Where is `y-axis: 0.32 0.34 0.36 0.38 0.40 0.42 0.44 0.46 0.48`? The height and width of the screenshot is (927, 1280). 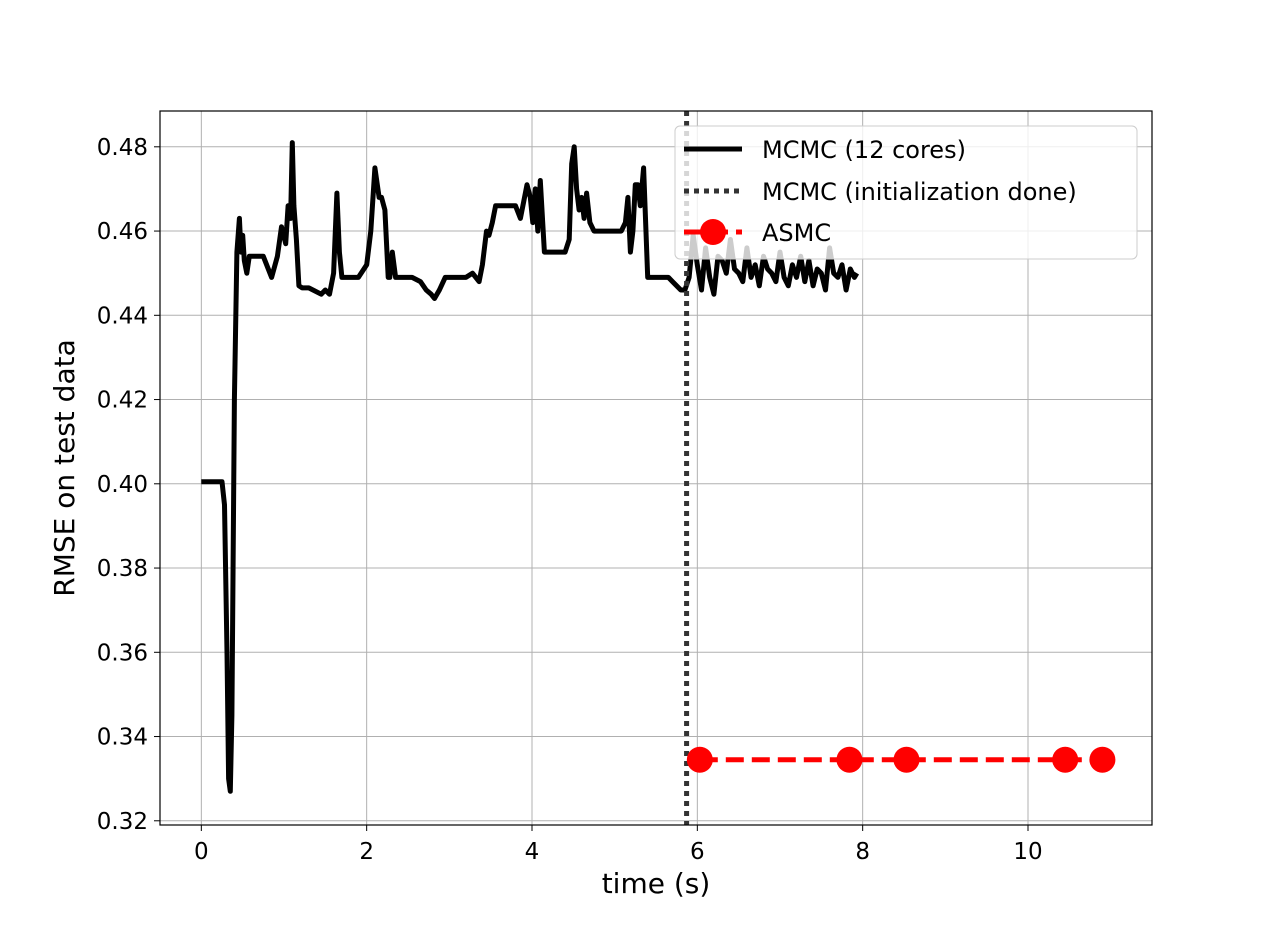 y-axis: 0.32 0.34 0.36 0.38 0.40 0.42 0.44 0.46 0.48 is located at coordinates (128, 485).